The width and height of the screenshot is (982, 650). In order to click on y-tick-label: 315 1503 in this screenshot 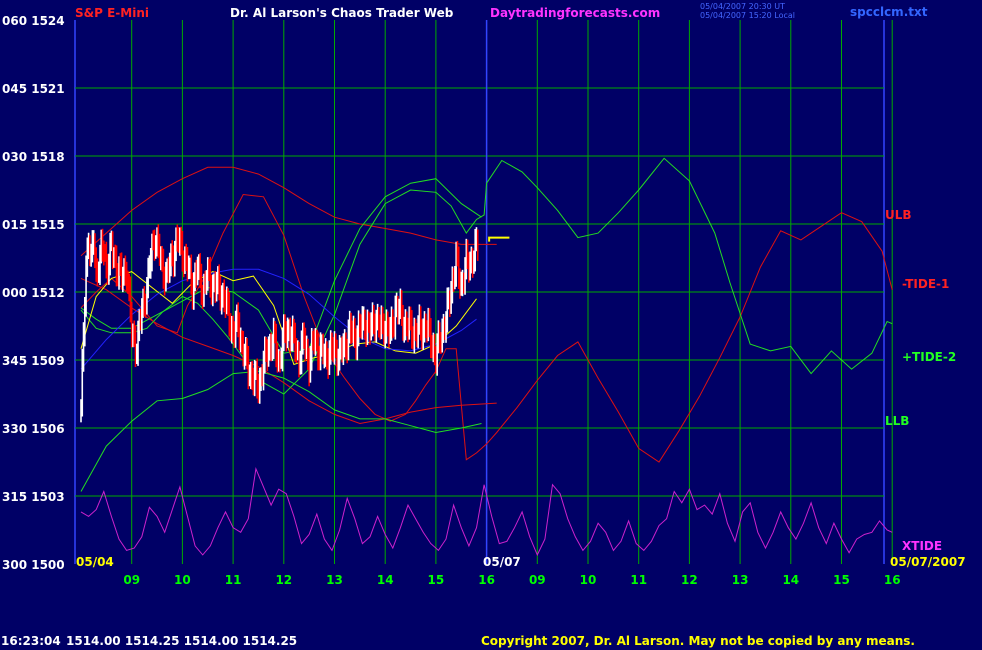, I will do `click(33, 497)`.